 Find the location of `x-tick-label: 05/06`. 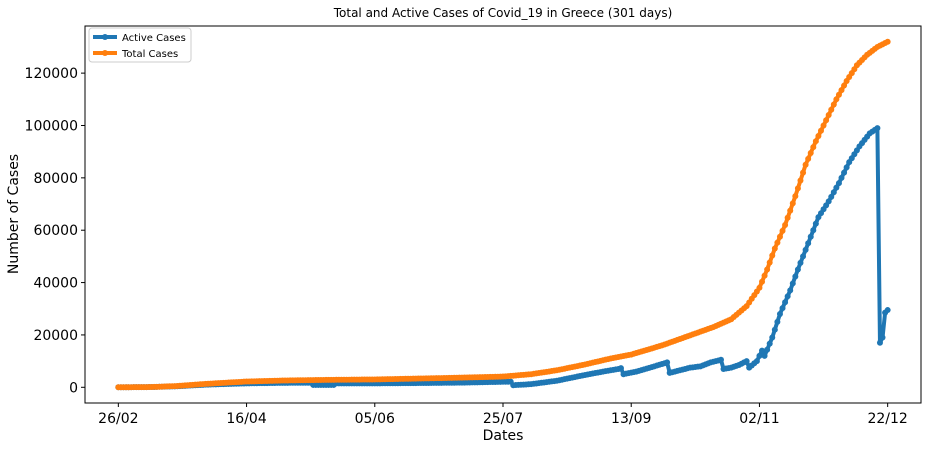

x-tick-label: 05/06 is located at coordinates (375, 419).